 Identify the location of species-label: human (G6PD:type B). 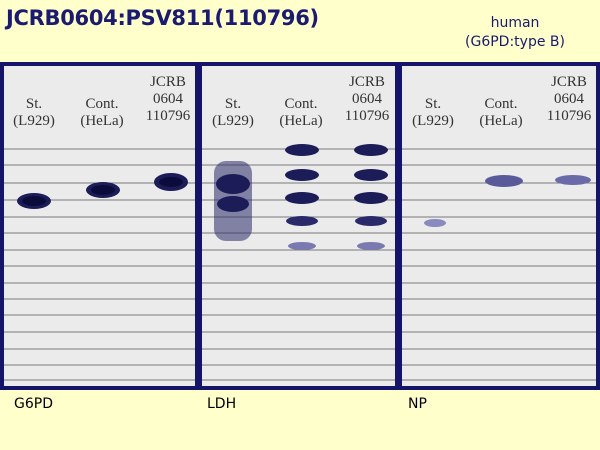
(515, 33).